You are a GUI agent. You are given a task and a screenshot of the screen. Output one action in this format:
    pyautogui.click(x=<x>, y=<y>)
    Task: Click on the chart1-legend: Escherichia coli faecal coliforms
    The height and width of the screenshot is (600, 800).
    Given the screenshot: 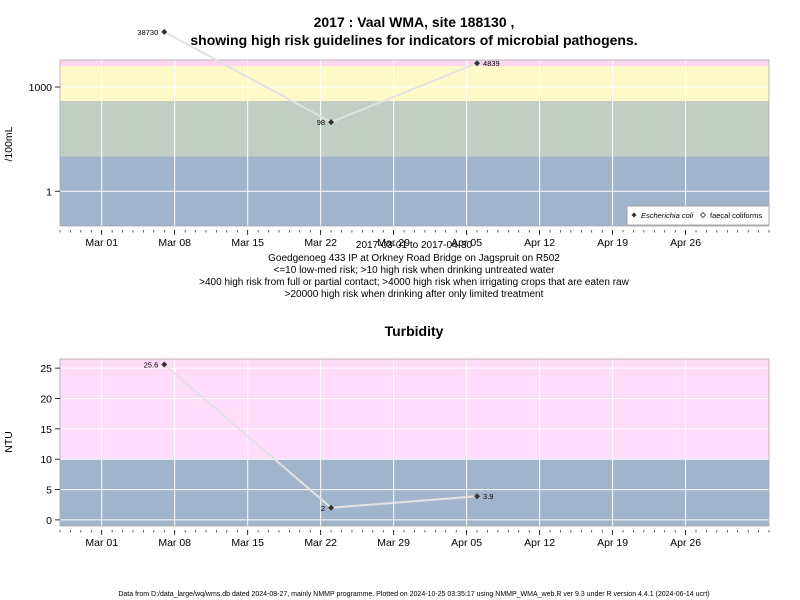 What is the action you would take?
    pyautogui.click(x=698, y=215)
    